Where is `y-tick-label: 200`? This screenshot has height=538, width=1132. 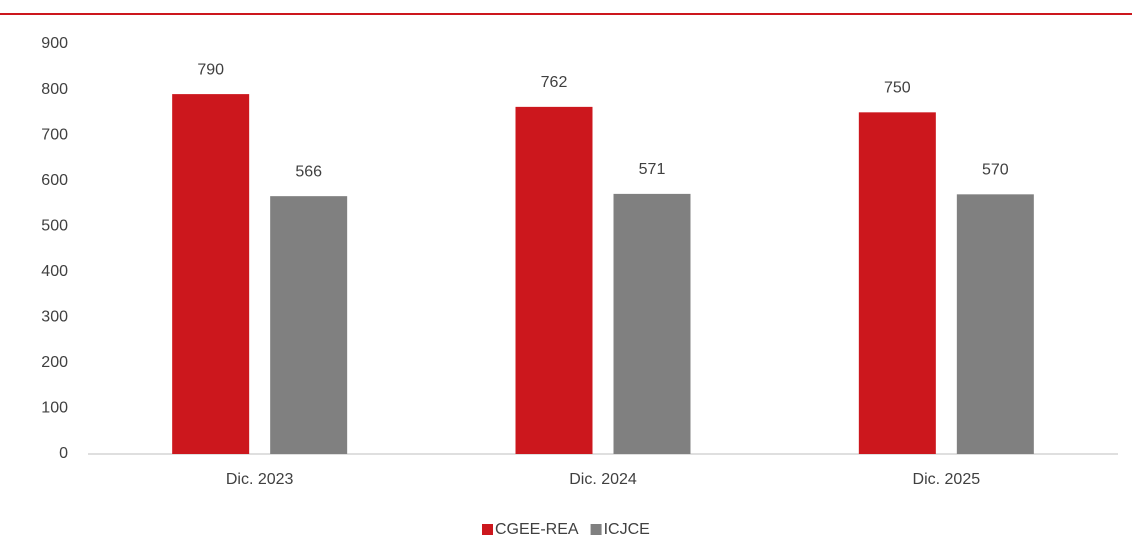 y-tick-label: 200 is located at coordinates (54, 362).